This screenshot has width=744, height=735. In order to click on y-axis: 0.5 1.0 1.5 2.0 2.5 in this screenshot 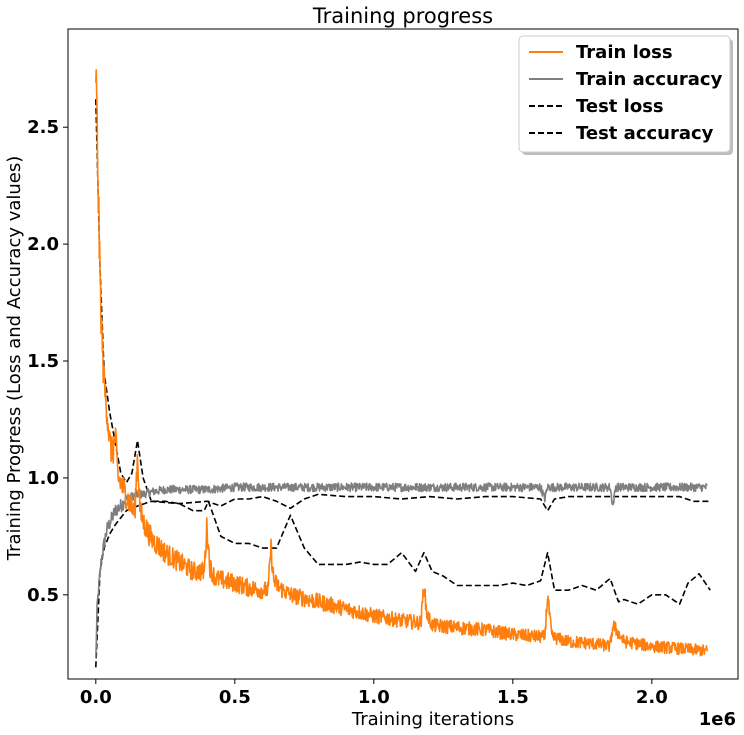, I will do `click(47, 361)`.